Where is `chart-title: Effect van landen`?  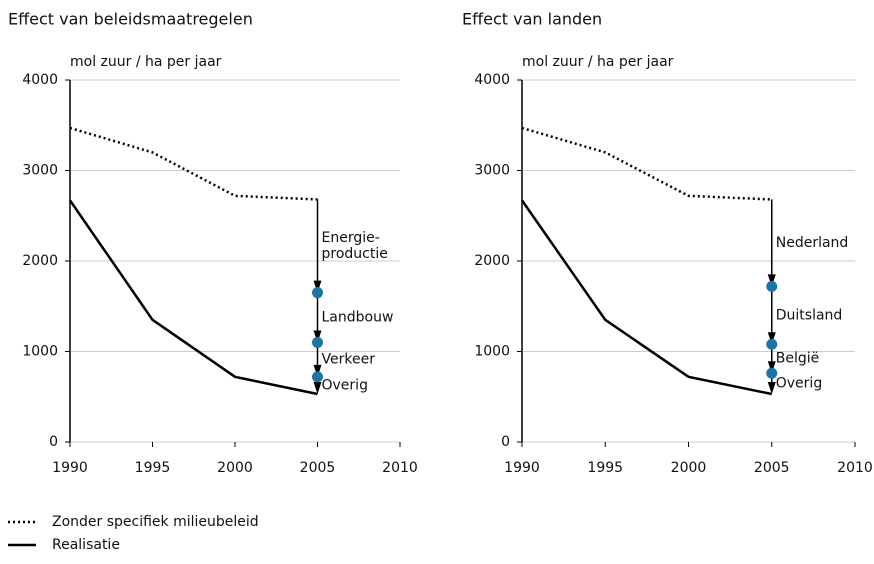
chart-title: Effect van landen is located at coordinates (532, 19).